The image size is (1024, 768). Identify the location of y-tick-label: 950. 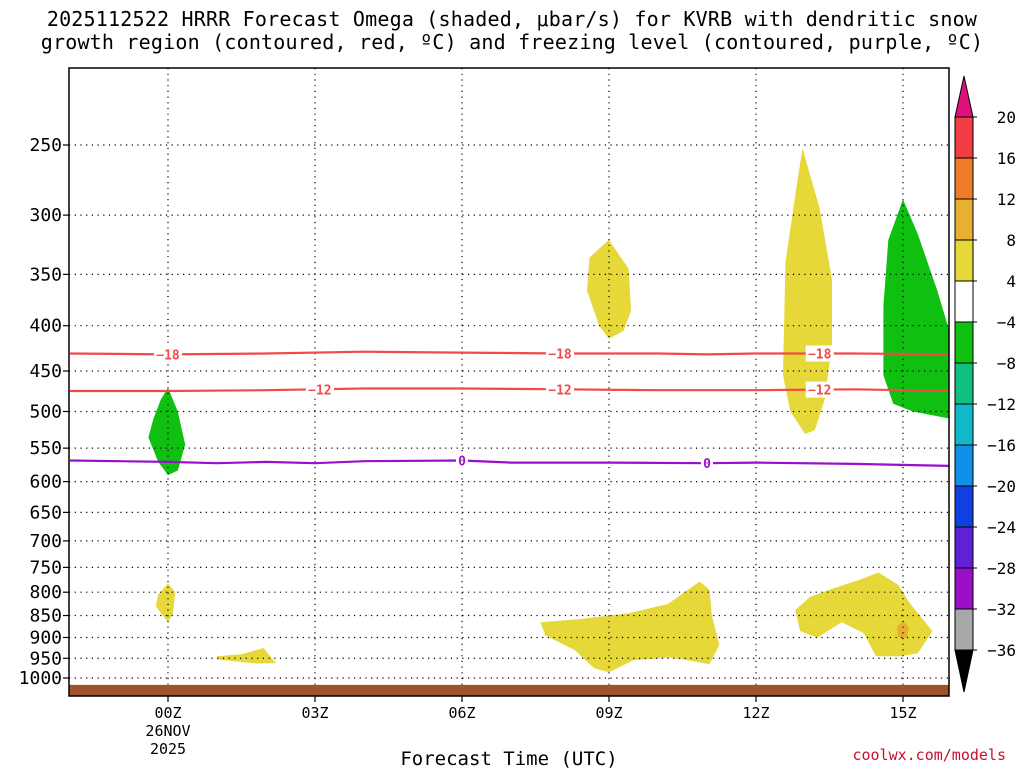
(45, 658).